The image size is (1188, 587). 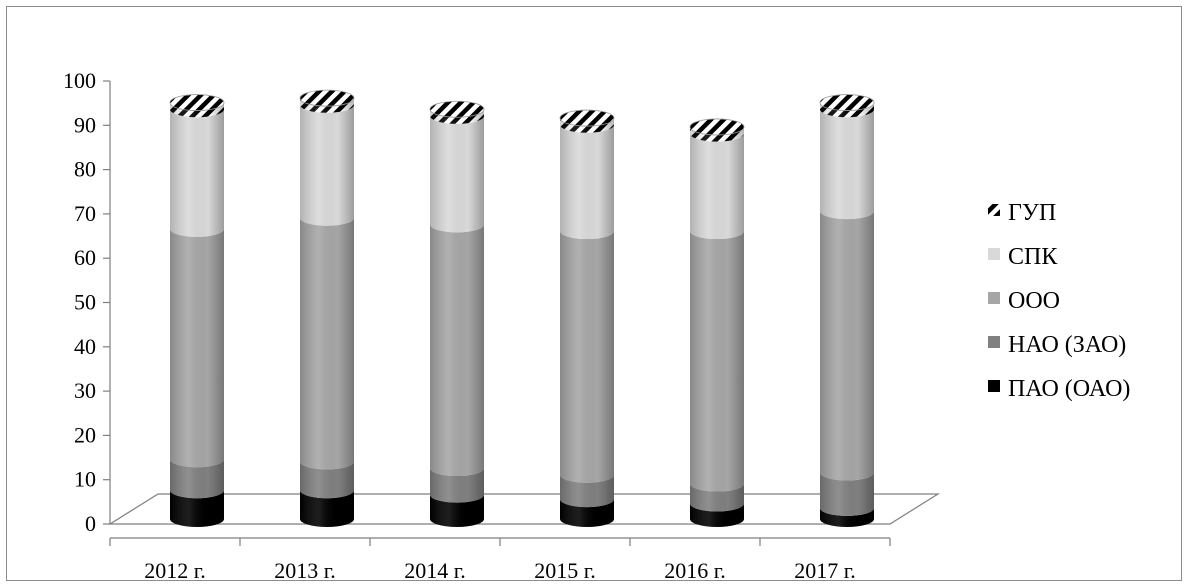 I want to click on y-tick-label: 10, so click(x=85, y=479).